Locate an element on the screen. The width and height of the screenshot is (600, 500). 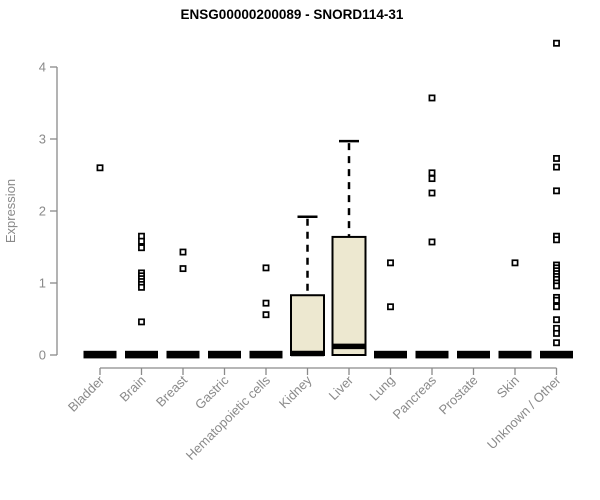
flat-box-pancreas is located at coordinates (432, 354).